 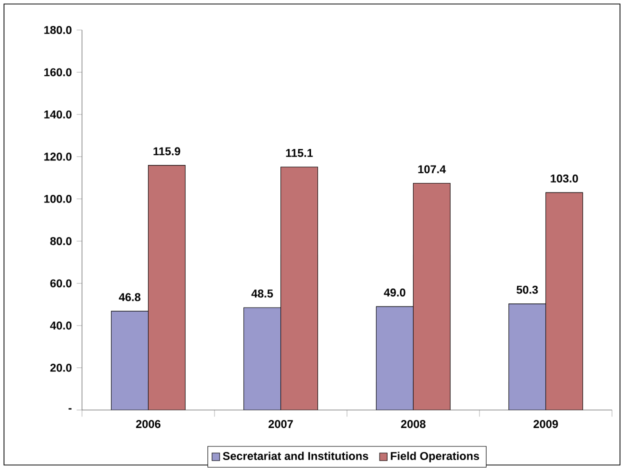 I want to click on data-label: 107.4, so click(x=432, y=169).